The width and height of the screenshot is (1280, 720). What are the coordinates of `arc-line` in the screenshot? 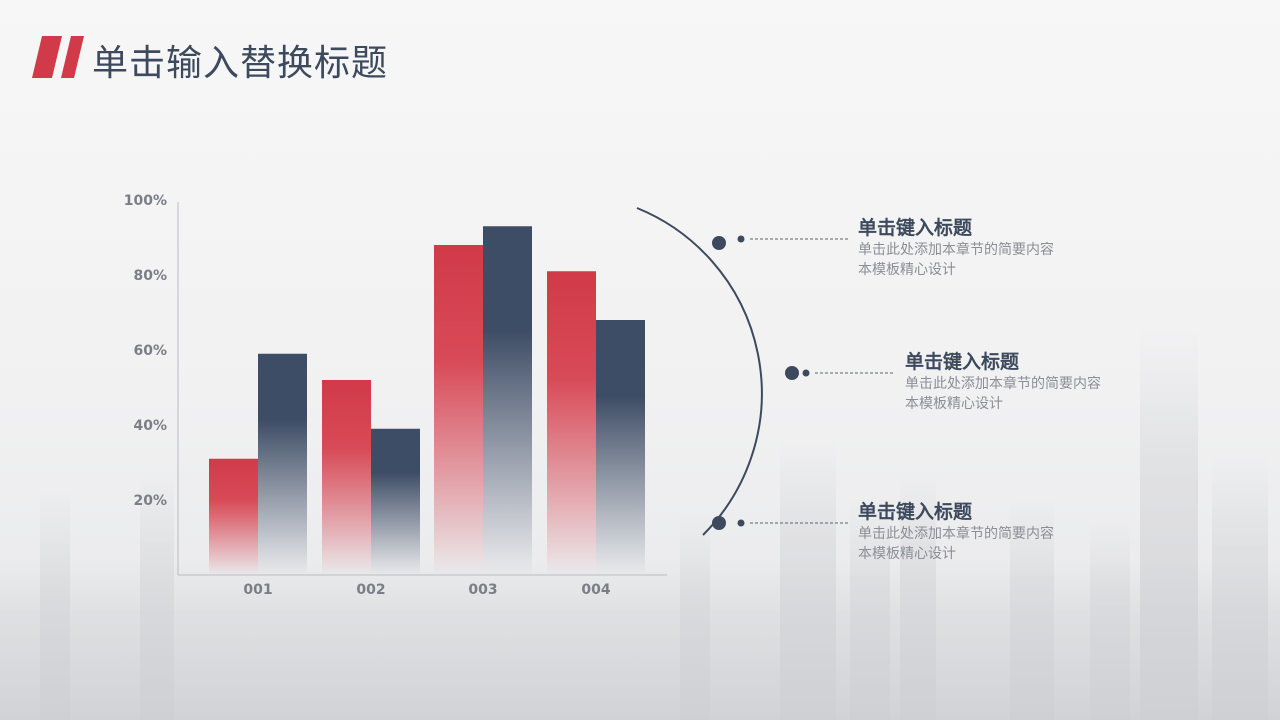 It's located at (699, 371).